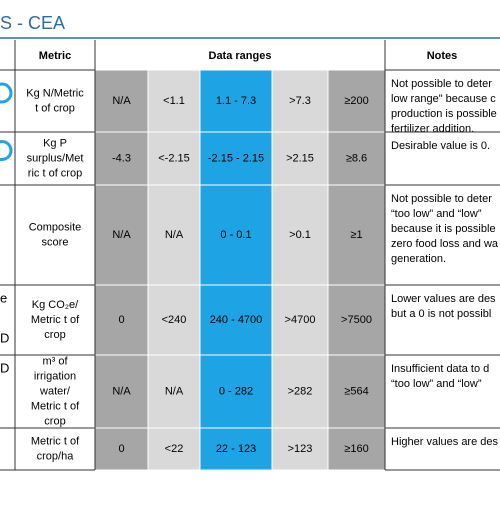  Describe the element at coordinates (356, 101) in the screenshot. I see `range-value: ≥200` at that location.